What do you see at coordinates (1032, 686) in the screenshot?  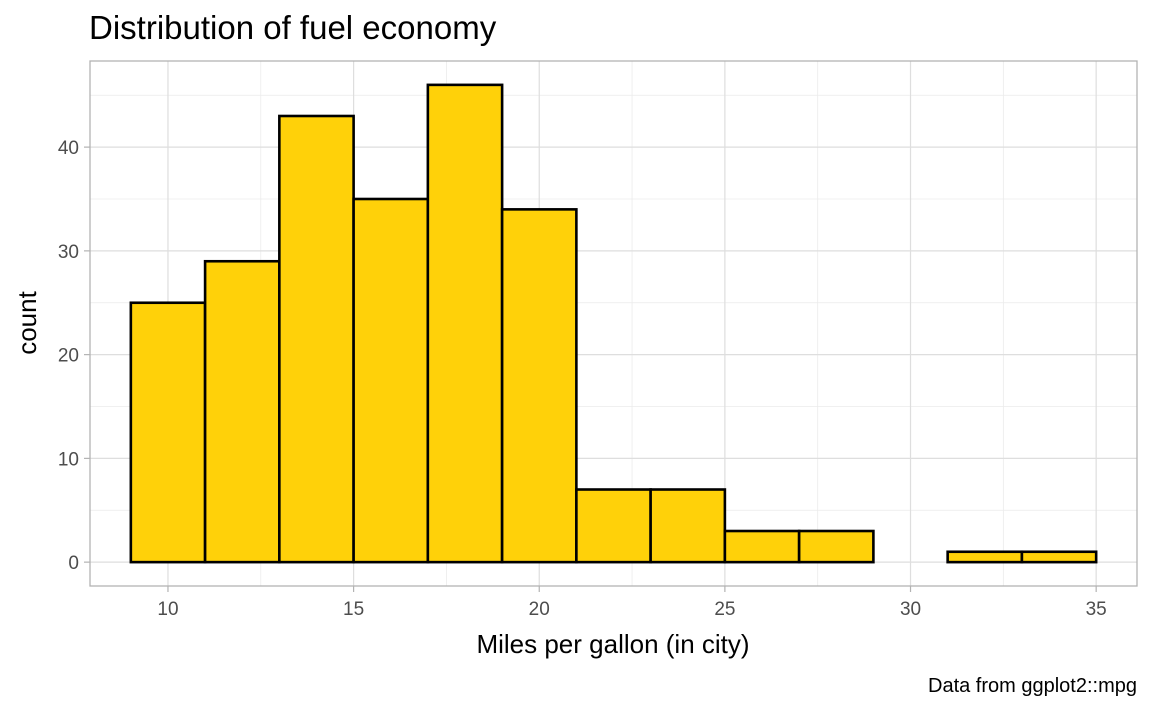 I see `caption: Data from ggplot2::mpg` at bounding box center [1032, 686].